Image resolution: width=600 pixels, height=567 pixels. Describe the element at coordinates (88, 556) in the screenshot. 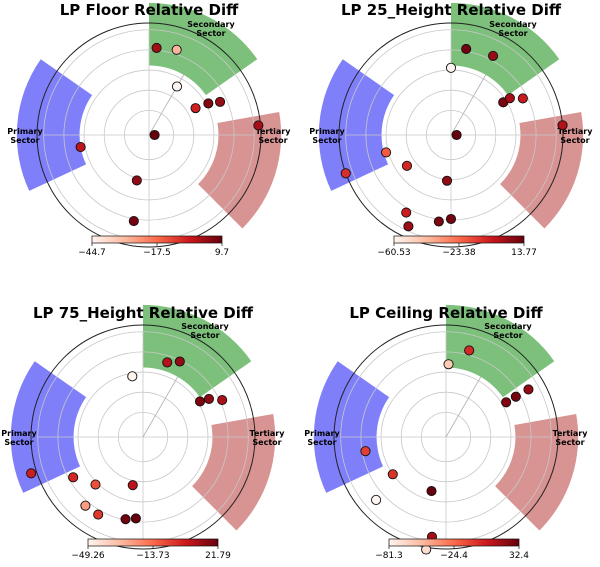

I see `colorbar-tick-label: −49.26` at that location.